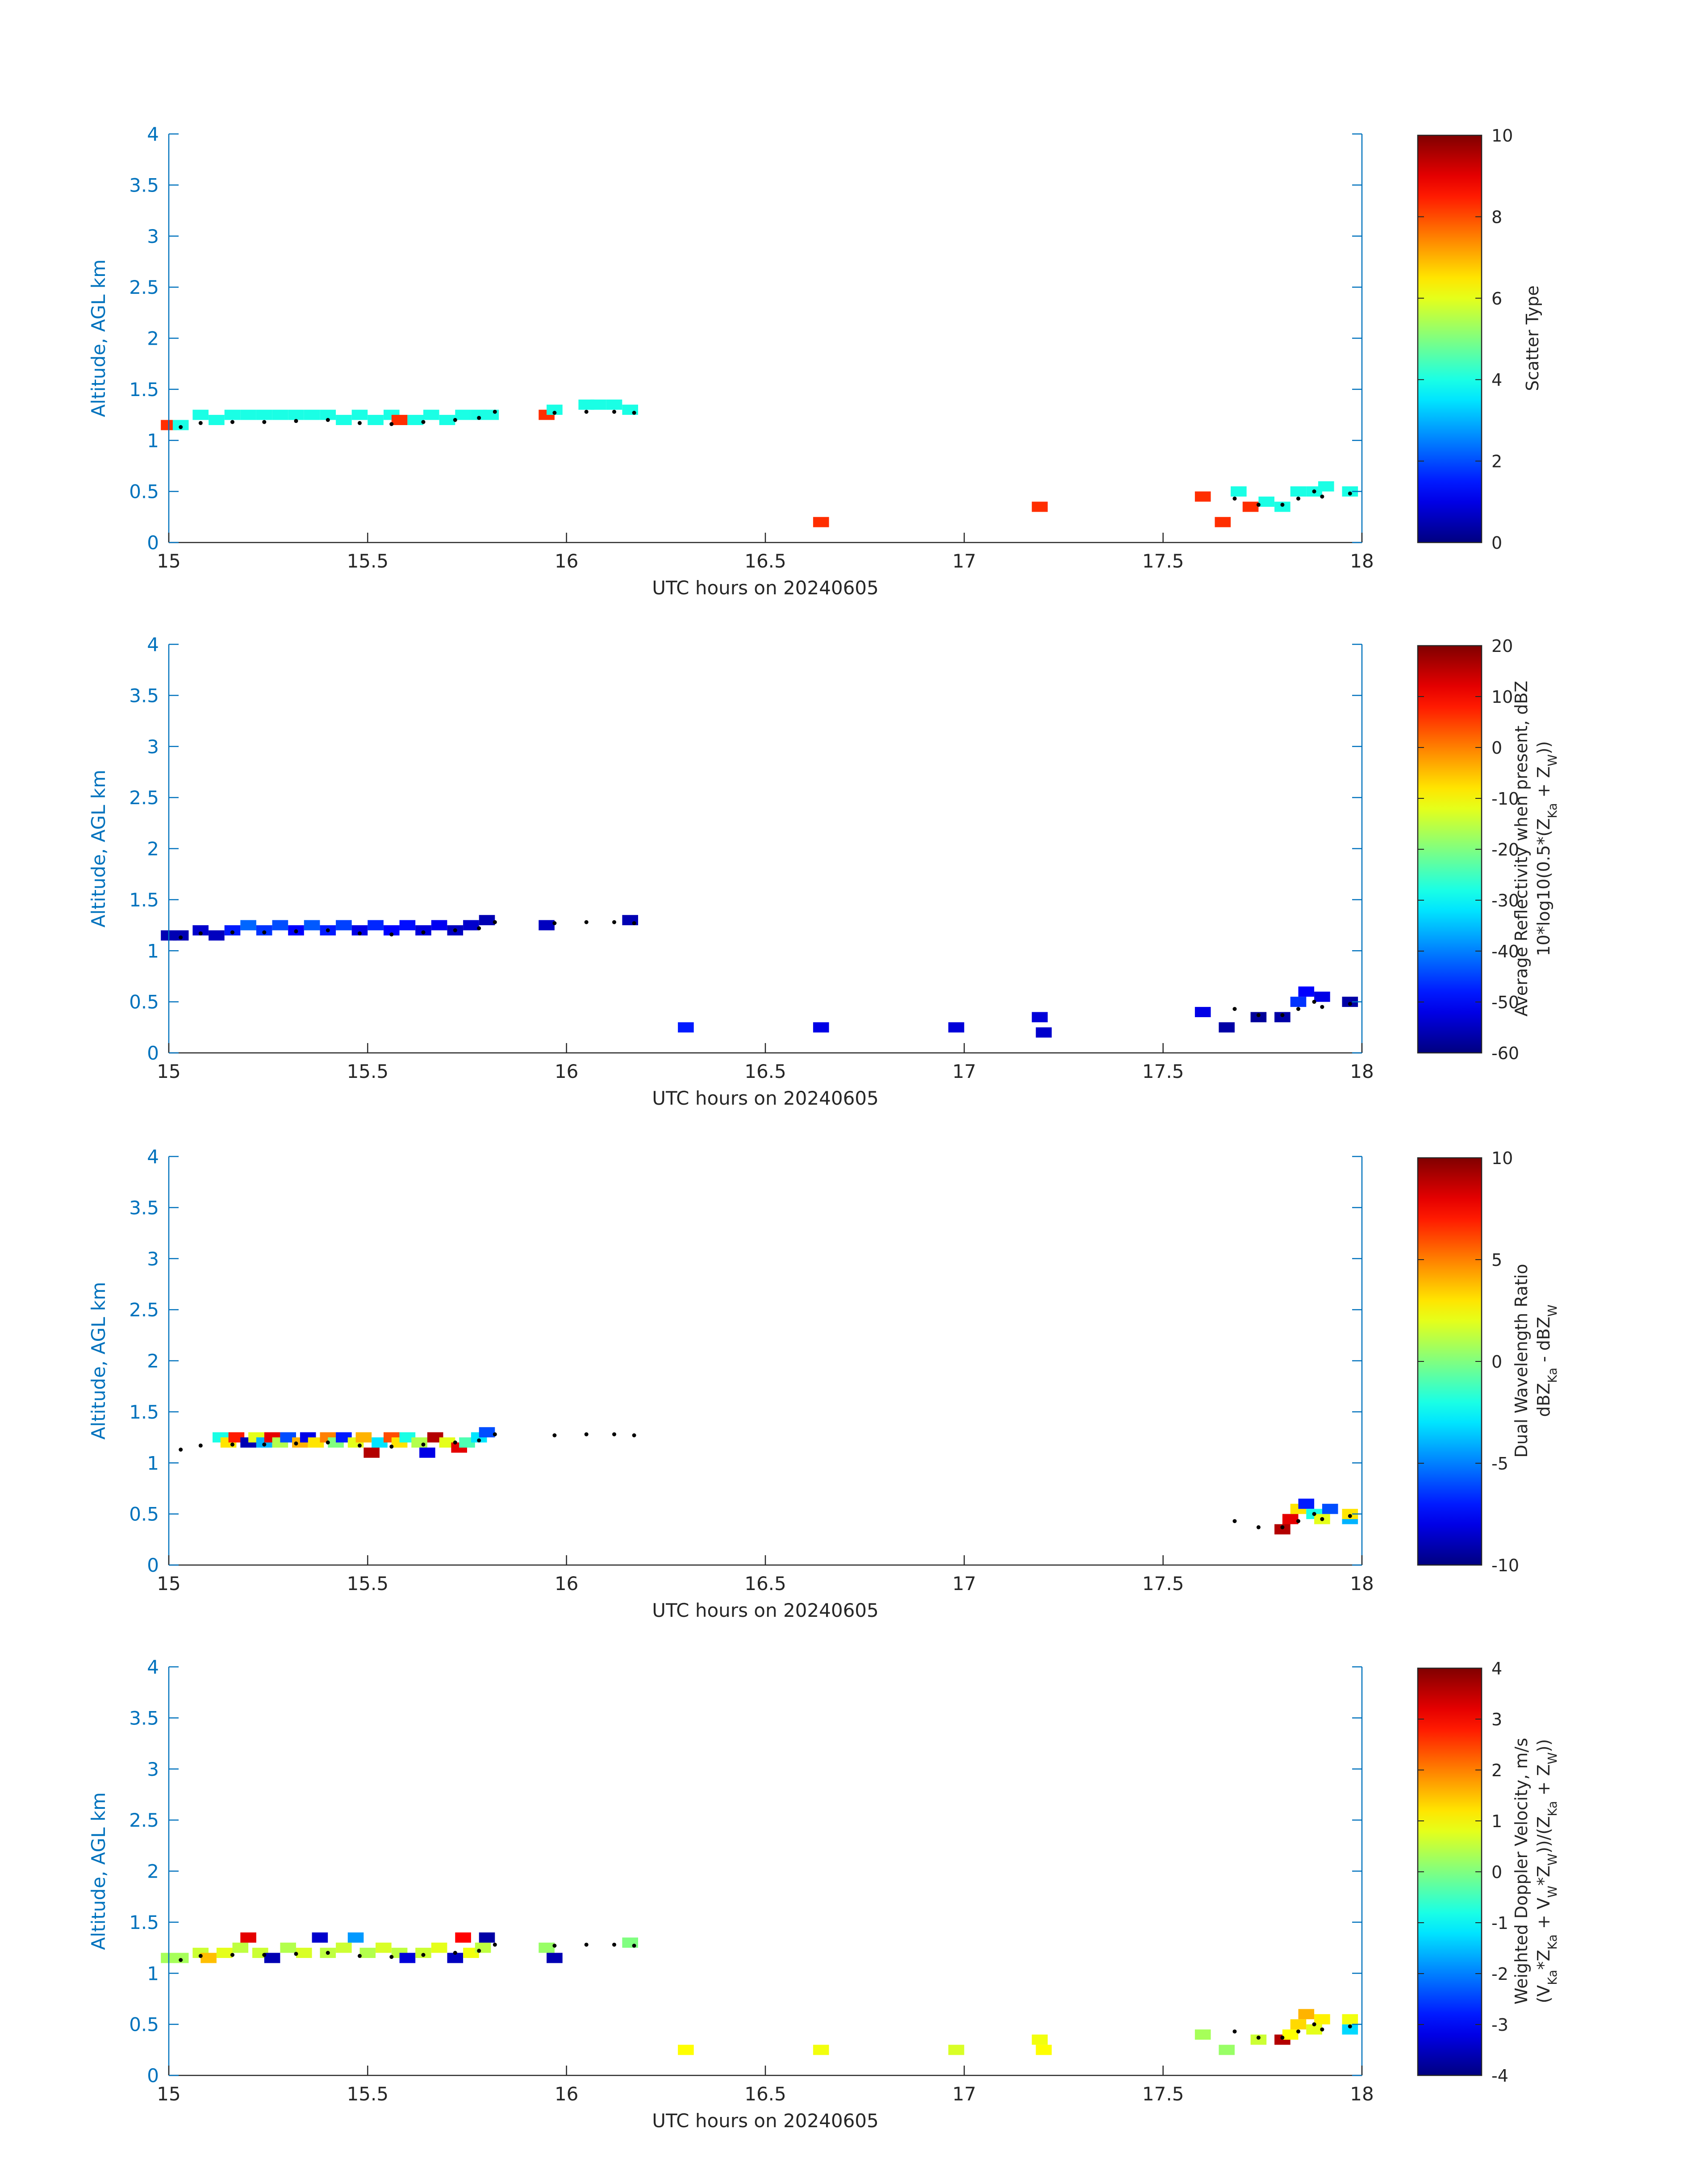  Describe the element at coordinates (1521, 849) in the screenshot. I see `colorbar-label: Average Reflectivity when present, dBZ` at that location.